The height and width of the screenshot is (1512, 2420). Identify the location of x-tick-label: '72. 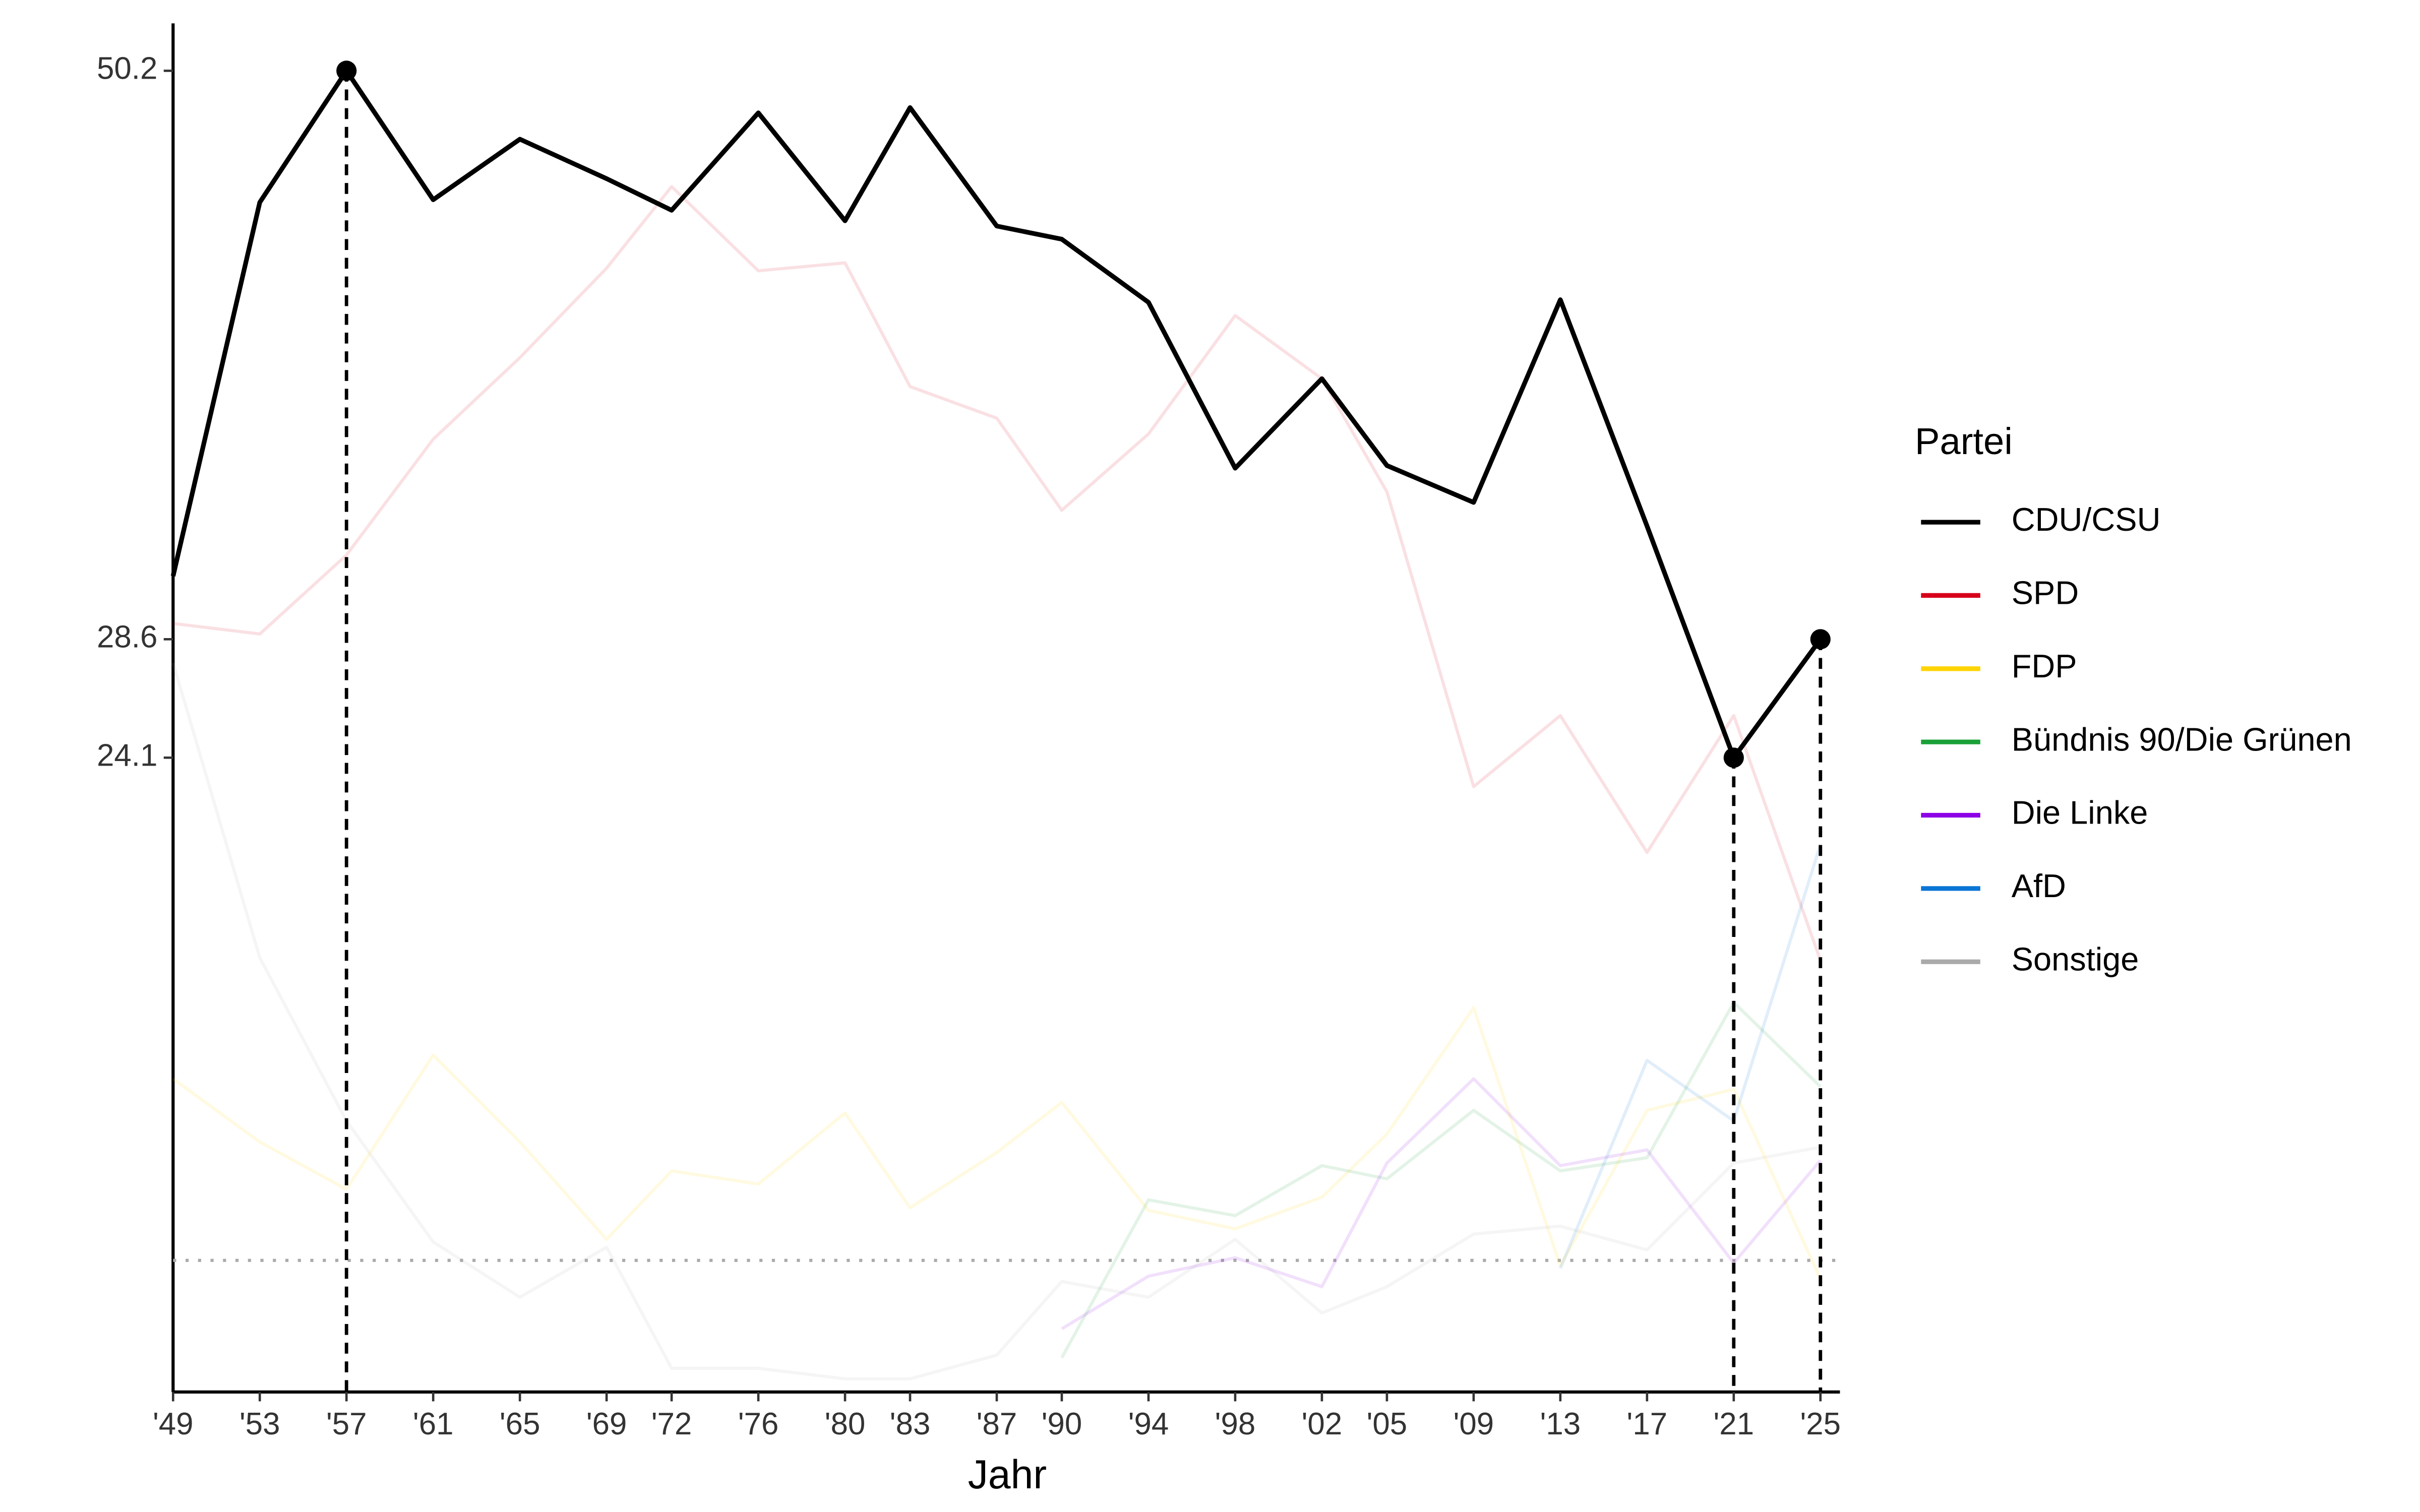
(671, 1424).